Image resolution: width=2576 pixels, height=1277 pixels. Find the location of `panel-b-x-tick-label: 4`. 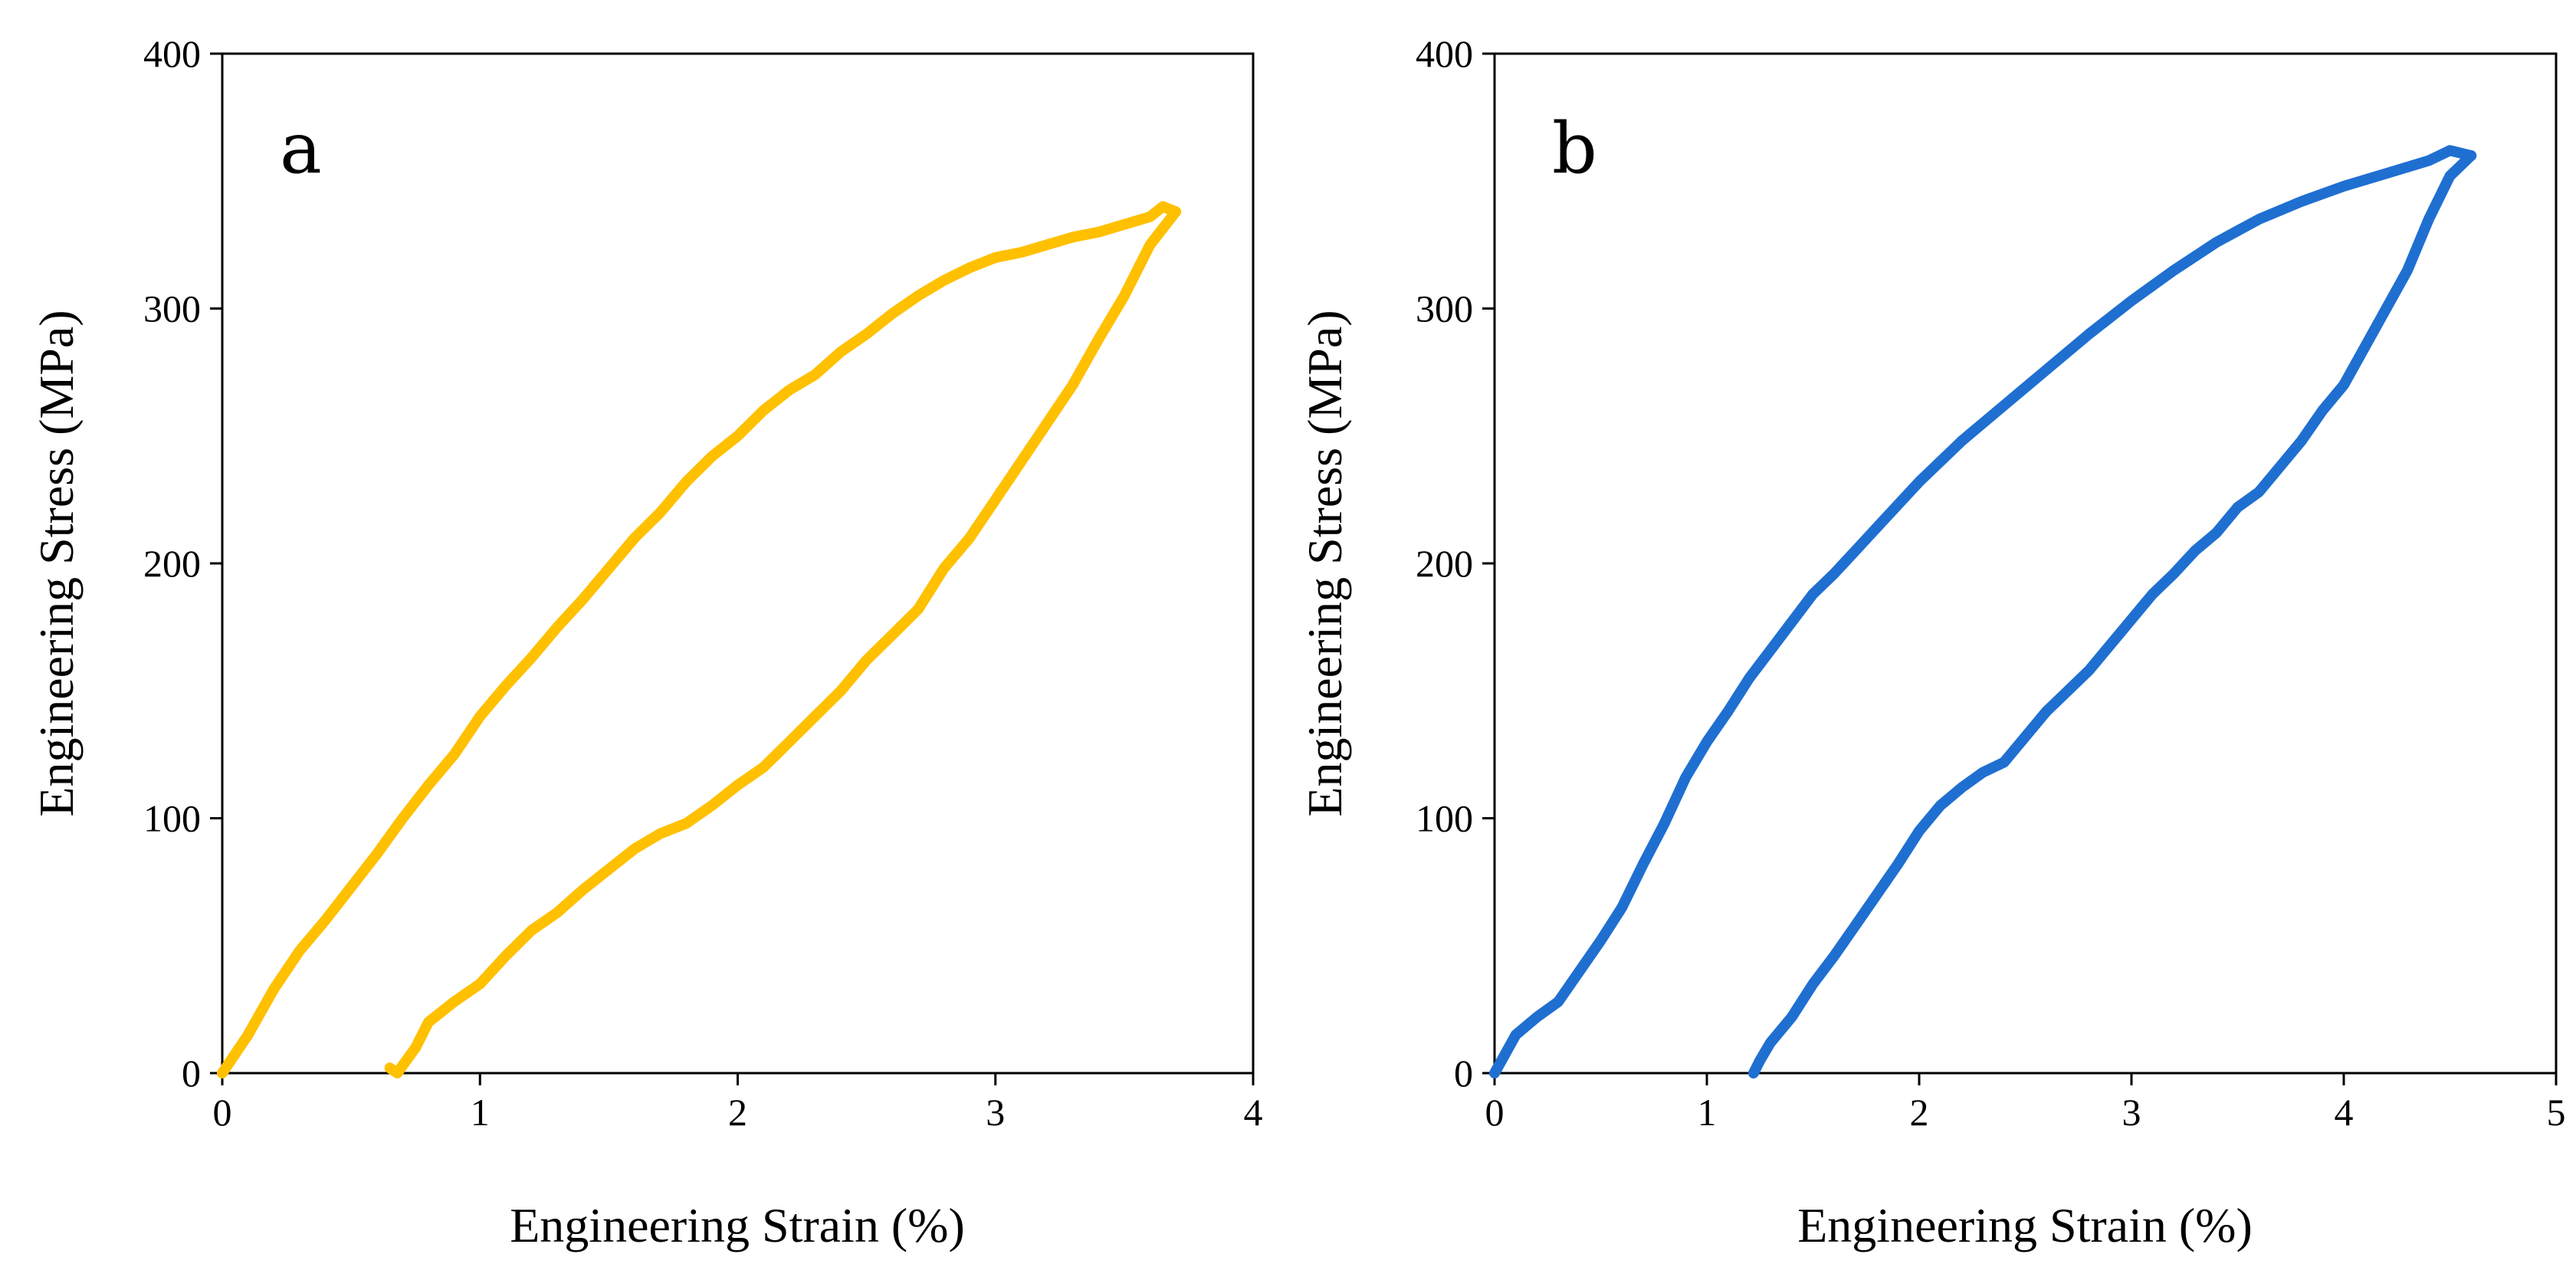

panel-b-x-tick-label: 4 is located at coordinates (2344, 1112).